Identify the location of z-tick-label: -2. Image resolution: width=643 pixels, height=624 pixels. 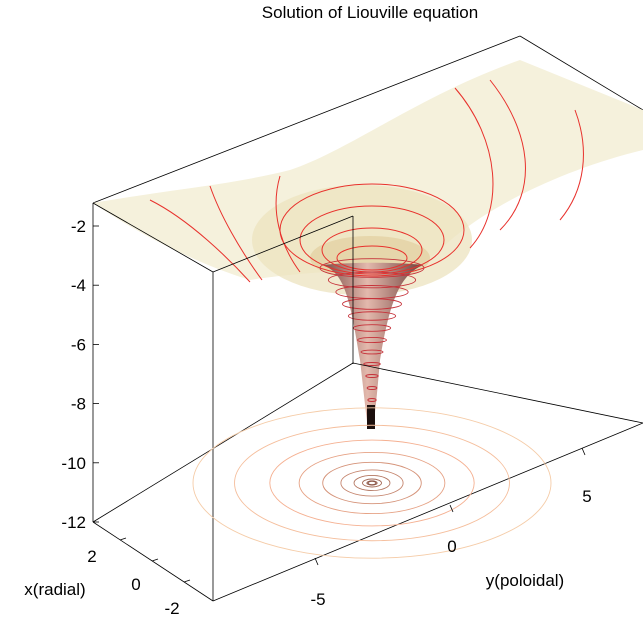
(78, 226).